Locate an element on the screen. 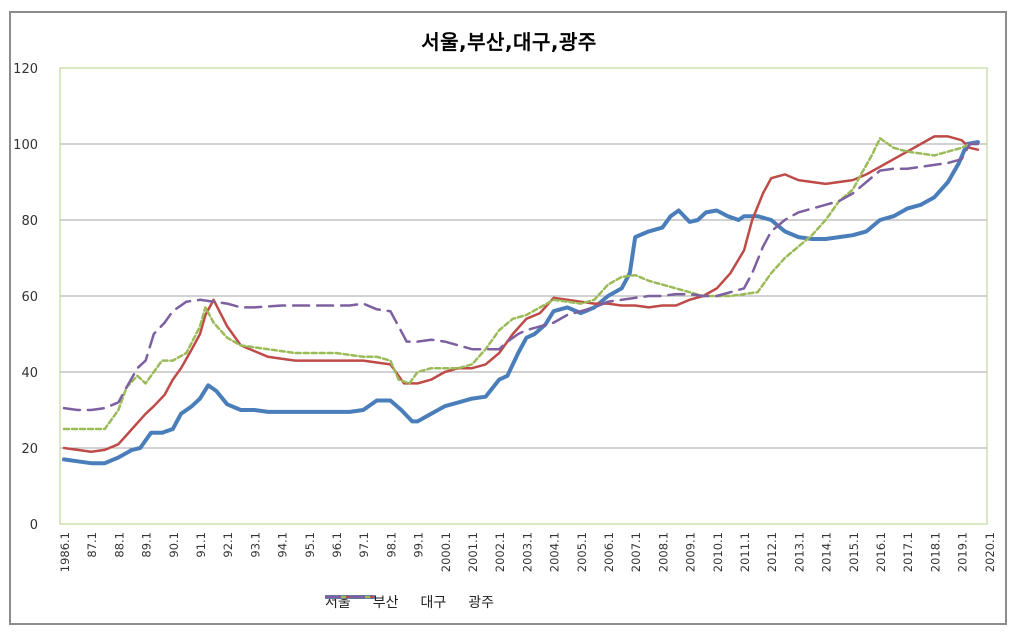 The image size is (1018, 633). y-tick-label: 100 is located at coordinates (25, 145).